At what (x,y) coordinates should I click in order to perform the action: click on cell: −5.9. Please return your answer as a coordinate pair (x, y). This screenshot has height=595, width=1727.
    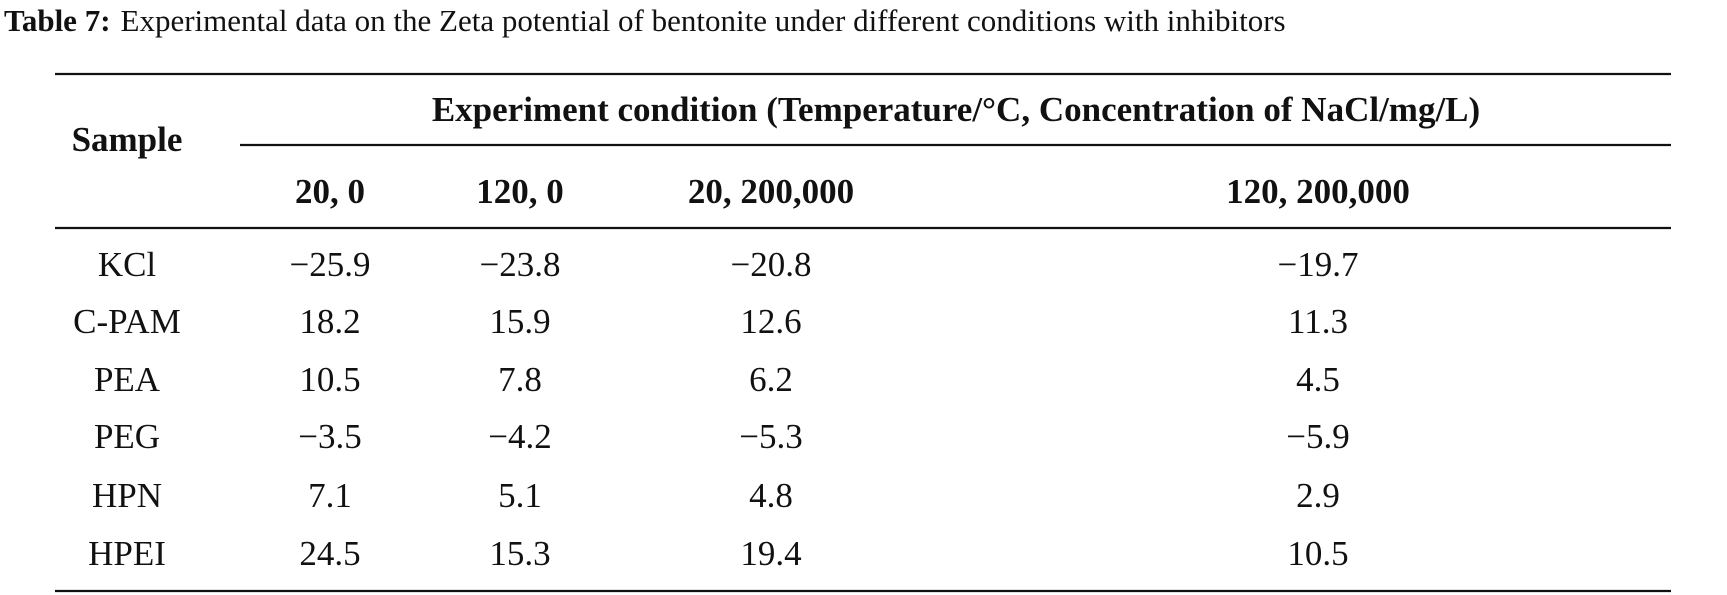
    Looking at the image, I should click on (1318, 436).